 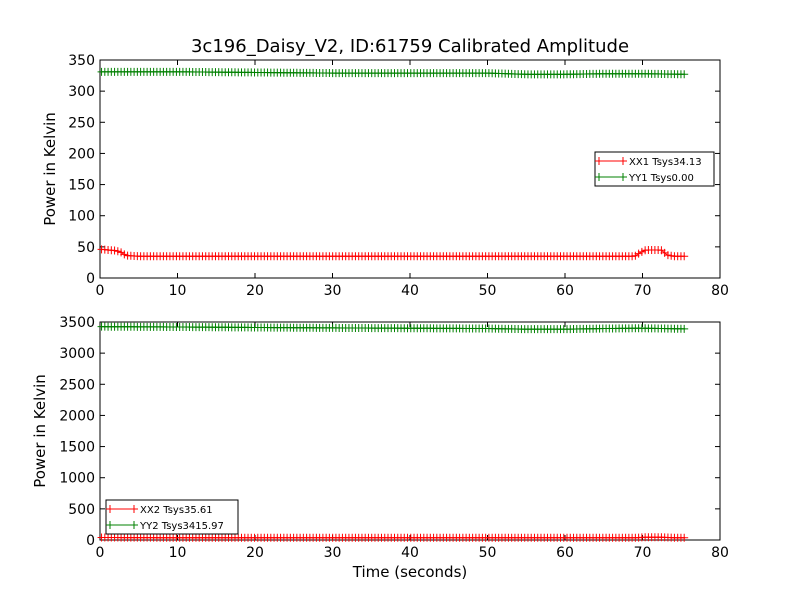 What do you see at coordinates (81, 186) in the screenshot?
I see `y-tick-label: 150` at bounding box center [81, 186].